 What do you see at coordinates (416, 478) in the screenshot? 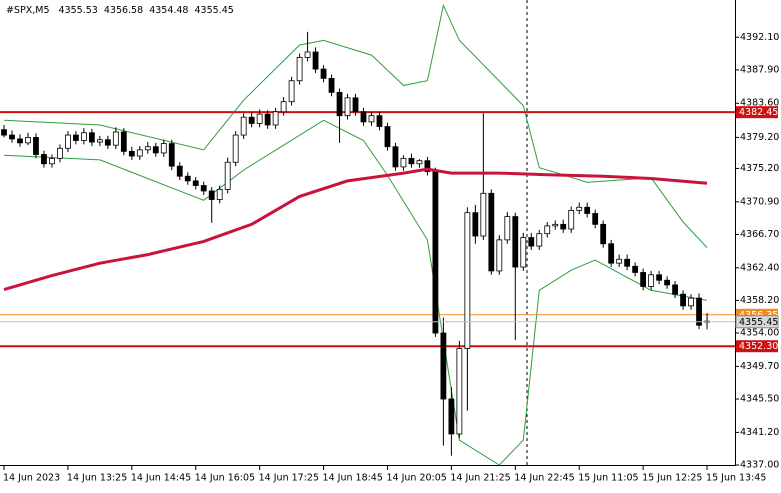
I see `x-tick-label: 14 Jun 20:05` at bounding box center [416, 478].